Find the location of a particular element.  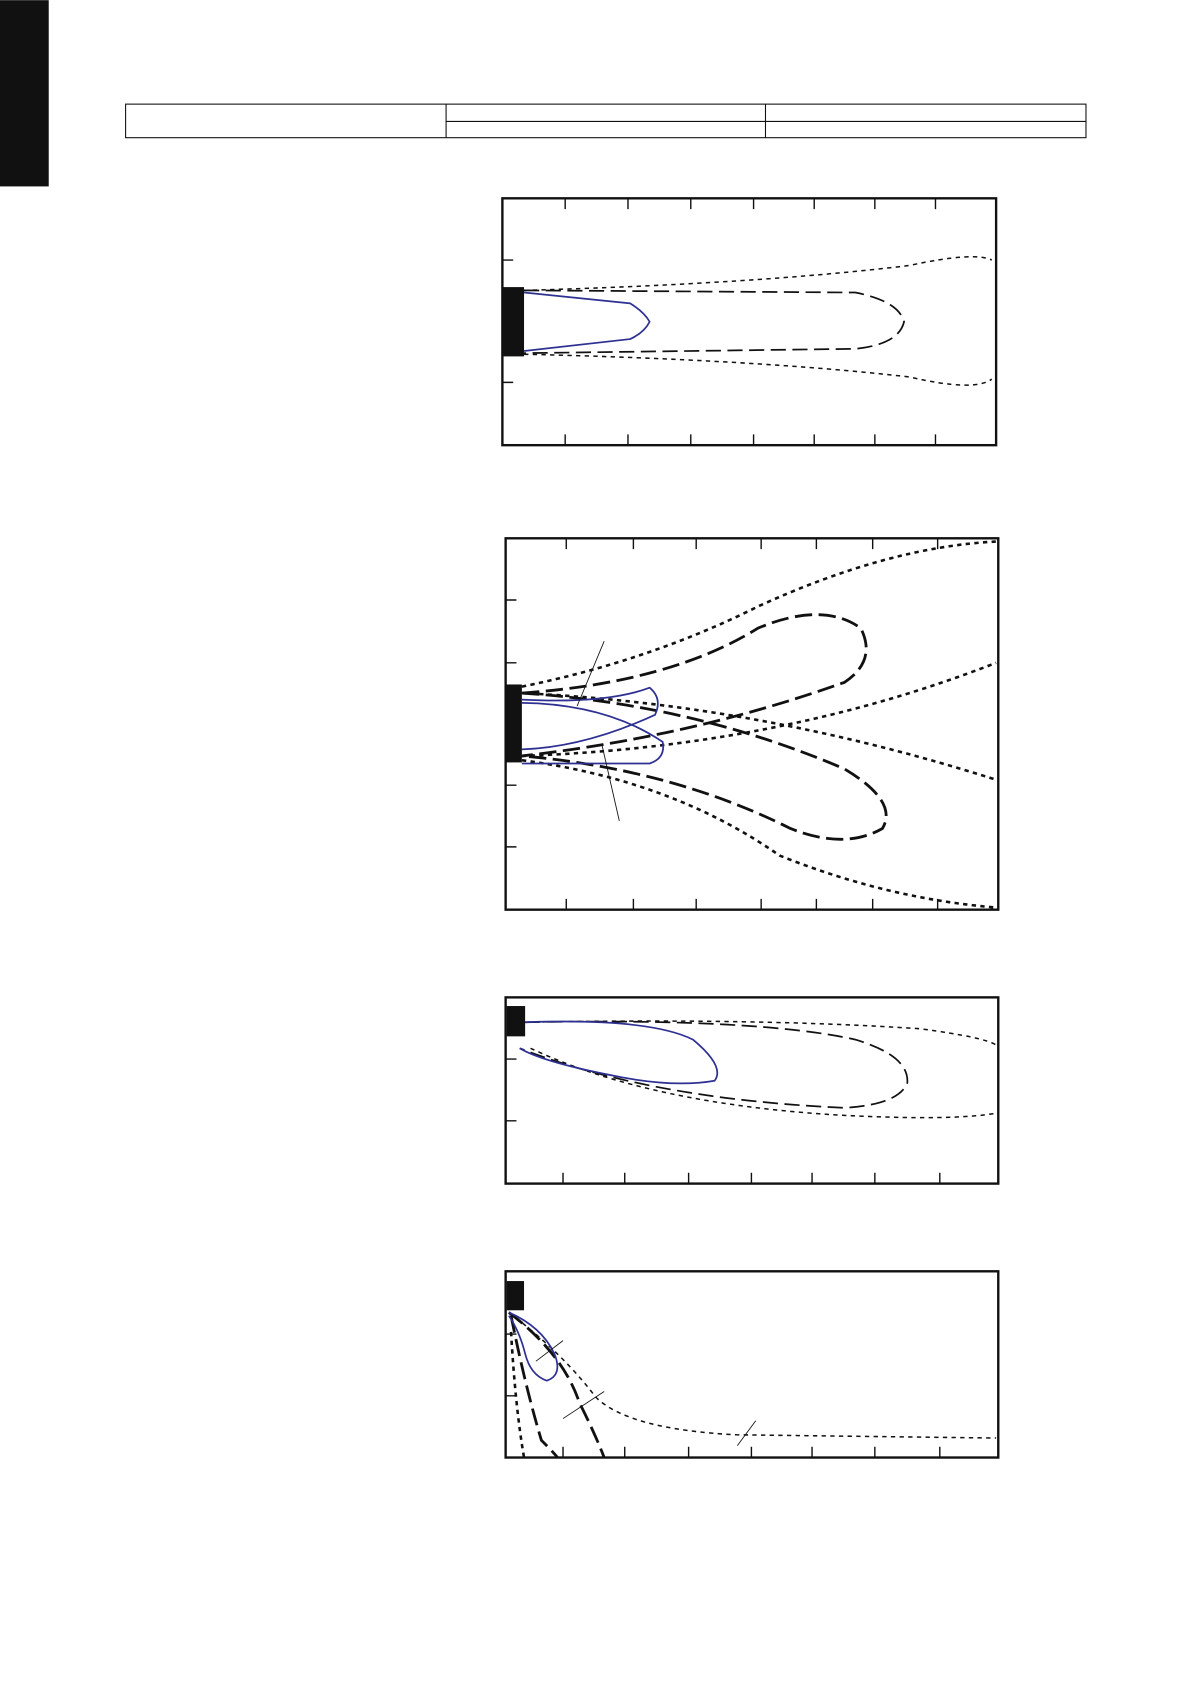

header-table is located at coordinates (606, 121).